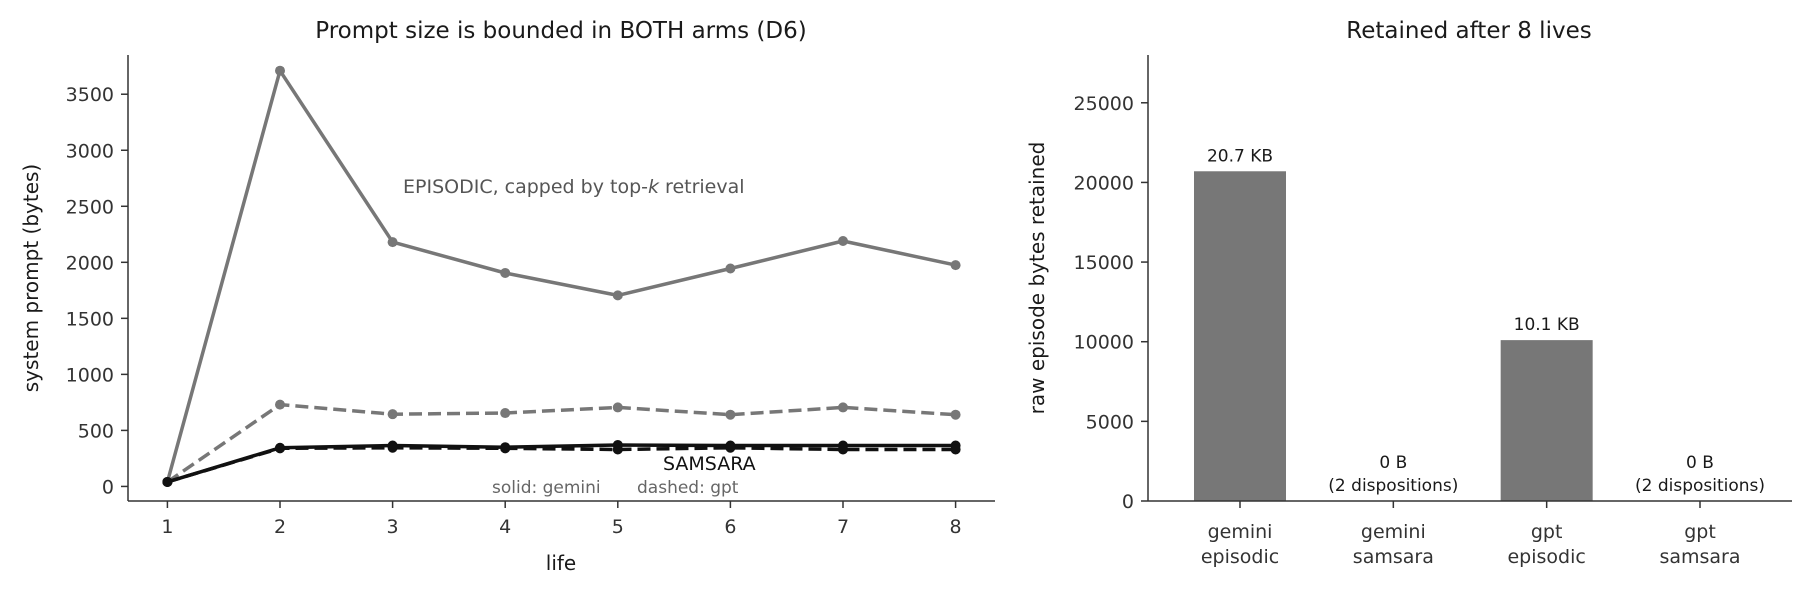 The height and width of the screenshot is (596, 1810). I want to click on right-y-tick-label: 10000, so click(1104, 343).